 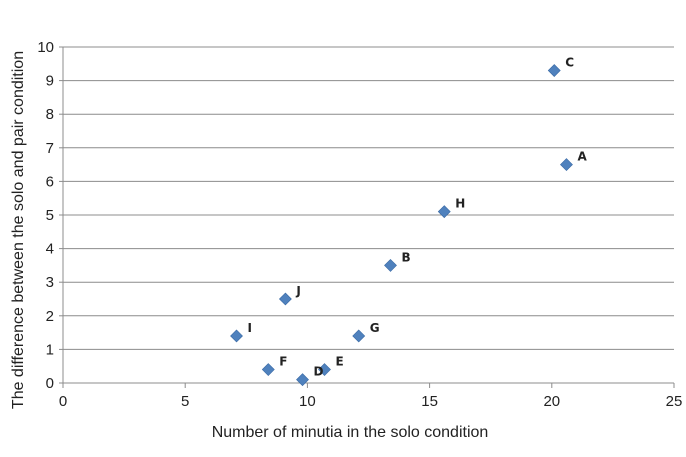 I want to click on x-tick-label: 5, so click(x=185, y=401).